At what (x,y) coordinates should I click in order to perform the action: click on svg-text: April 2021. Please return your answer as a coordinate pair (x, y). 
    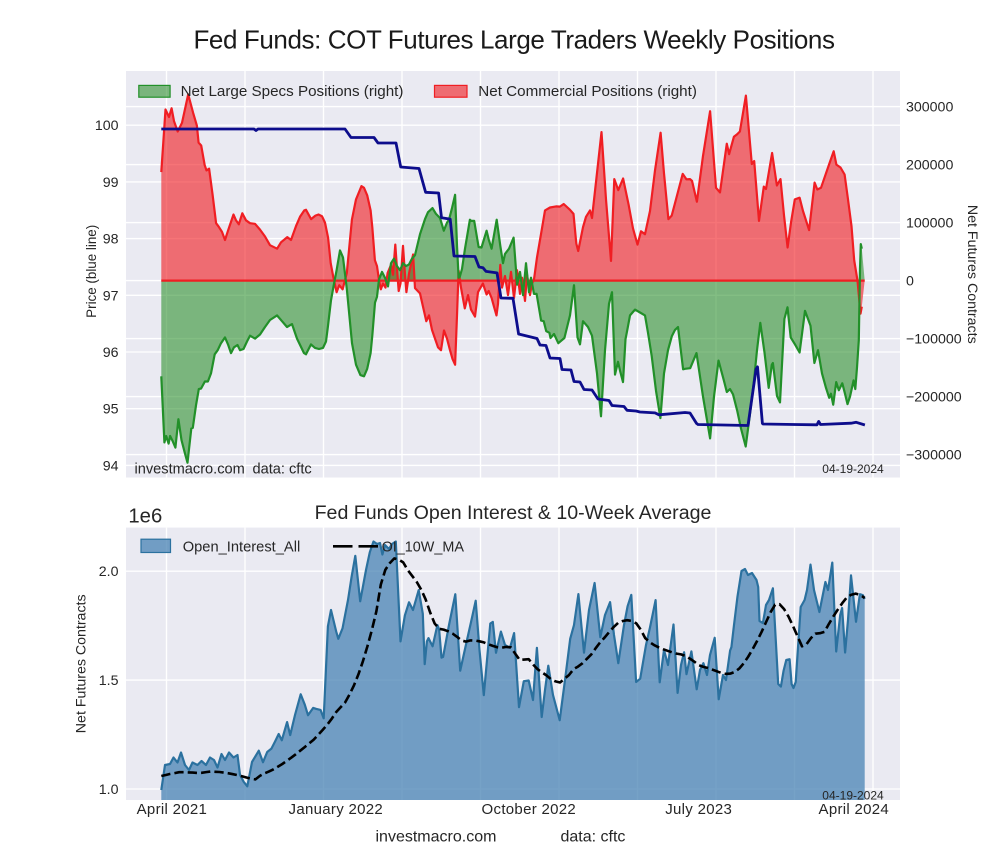
    Looking at the image, I should click on (172, 809).